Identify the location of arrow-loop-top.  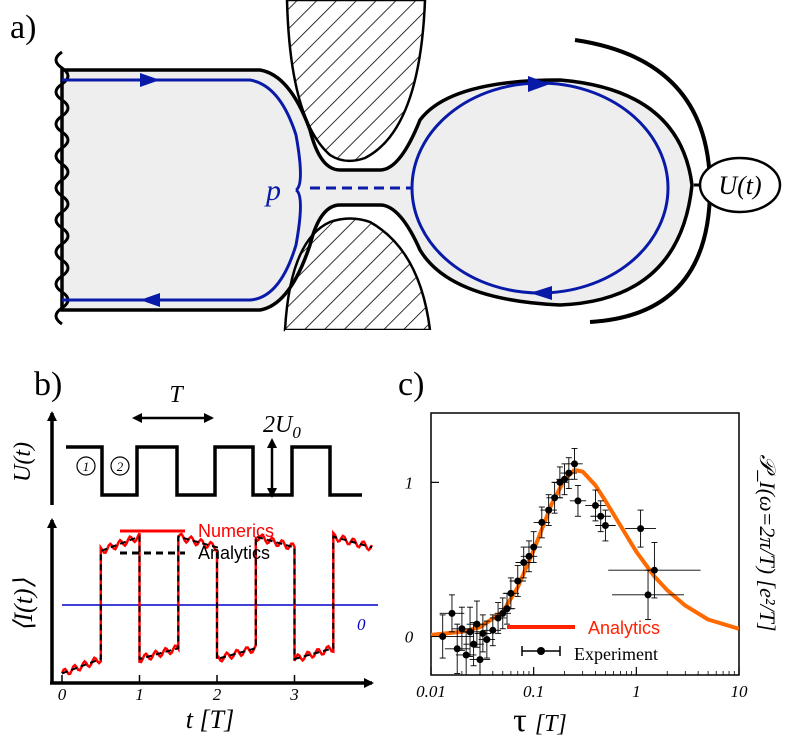
(539, 84).